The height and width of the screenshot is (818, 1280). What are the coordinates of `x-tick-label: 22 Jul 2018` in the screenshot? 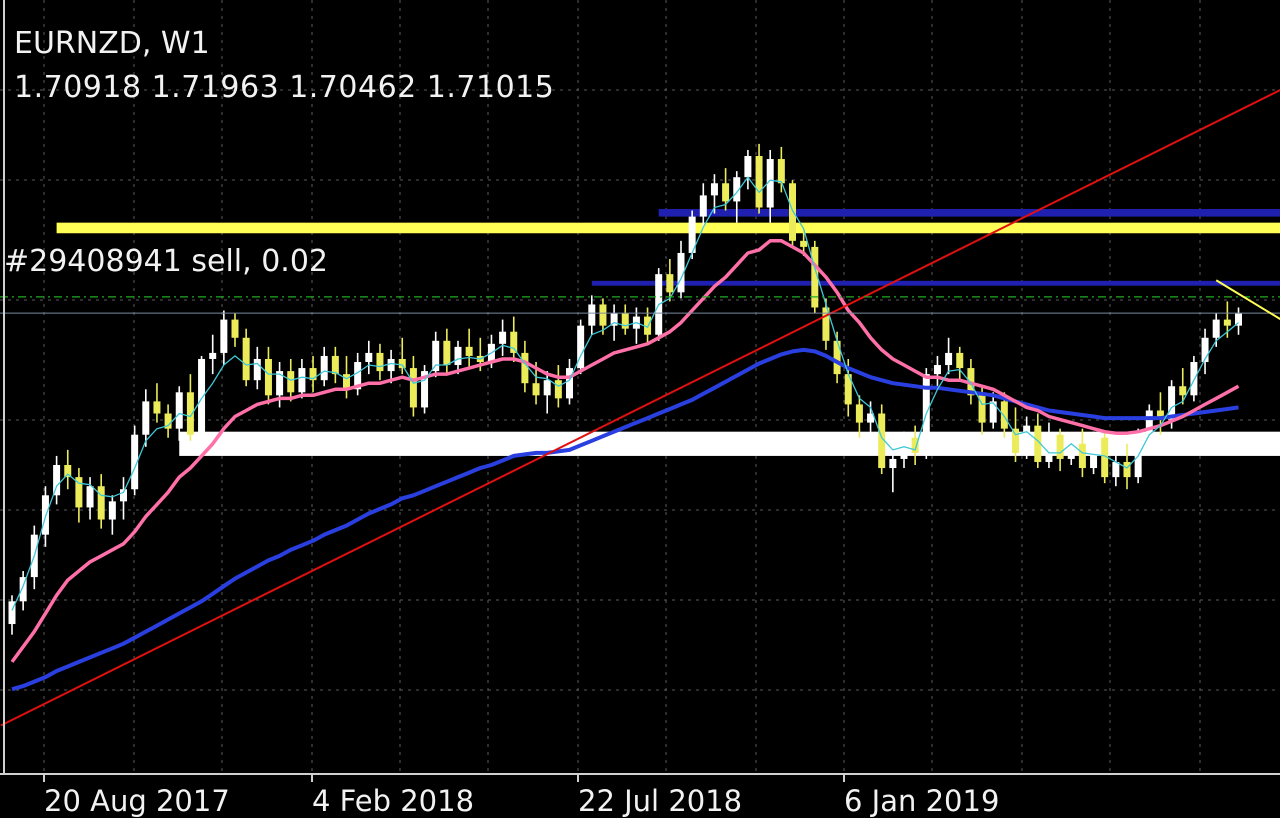 It's located at (660, 801).